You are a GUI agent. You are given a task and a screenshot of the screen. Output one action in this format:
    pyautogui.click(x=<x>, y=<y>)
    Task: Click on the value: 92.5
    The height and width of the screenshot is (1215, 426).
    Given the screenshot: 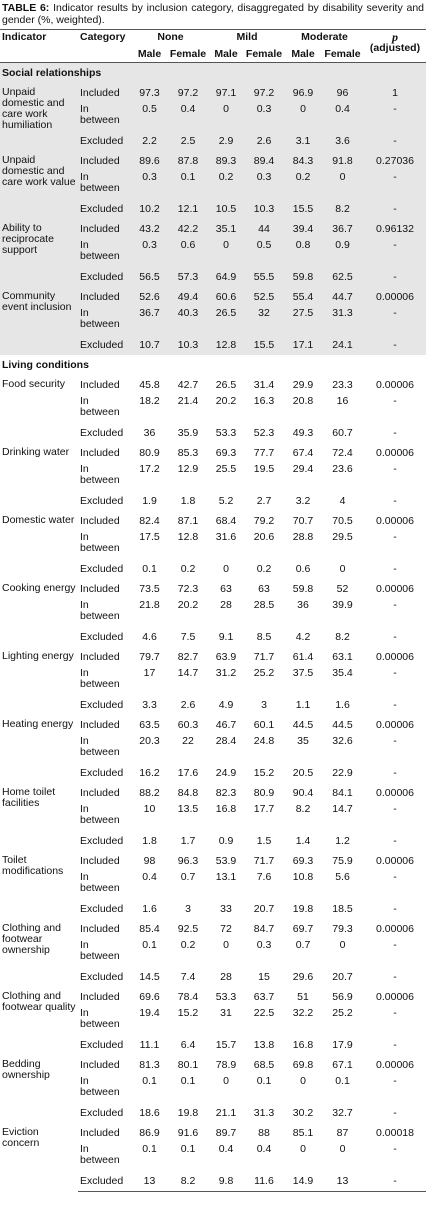 What is the action you would take?
    pyautogui.click(x=188, y=928)
    